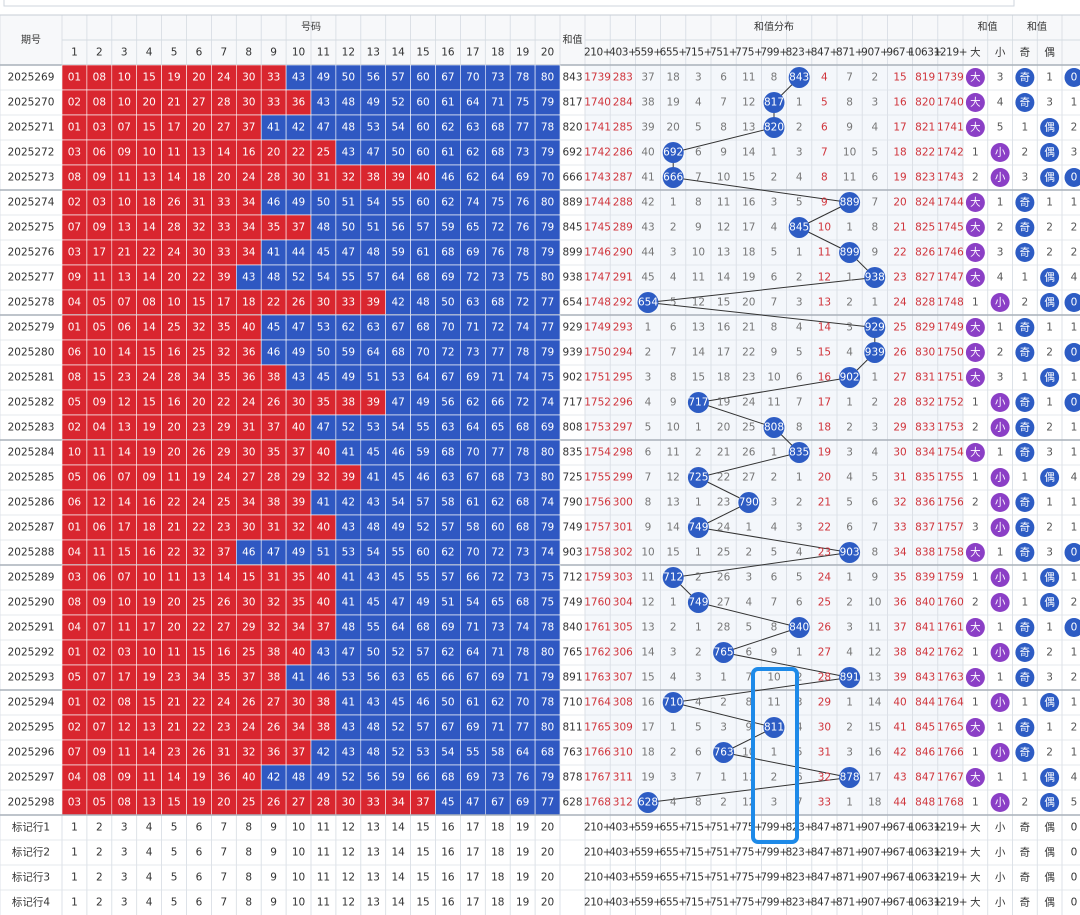 This screenshot has width=1080, height=915. I want to click on number: 79, so click(547, 528).